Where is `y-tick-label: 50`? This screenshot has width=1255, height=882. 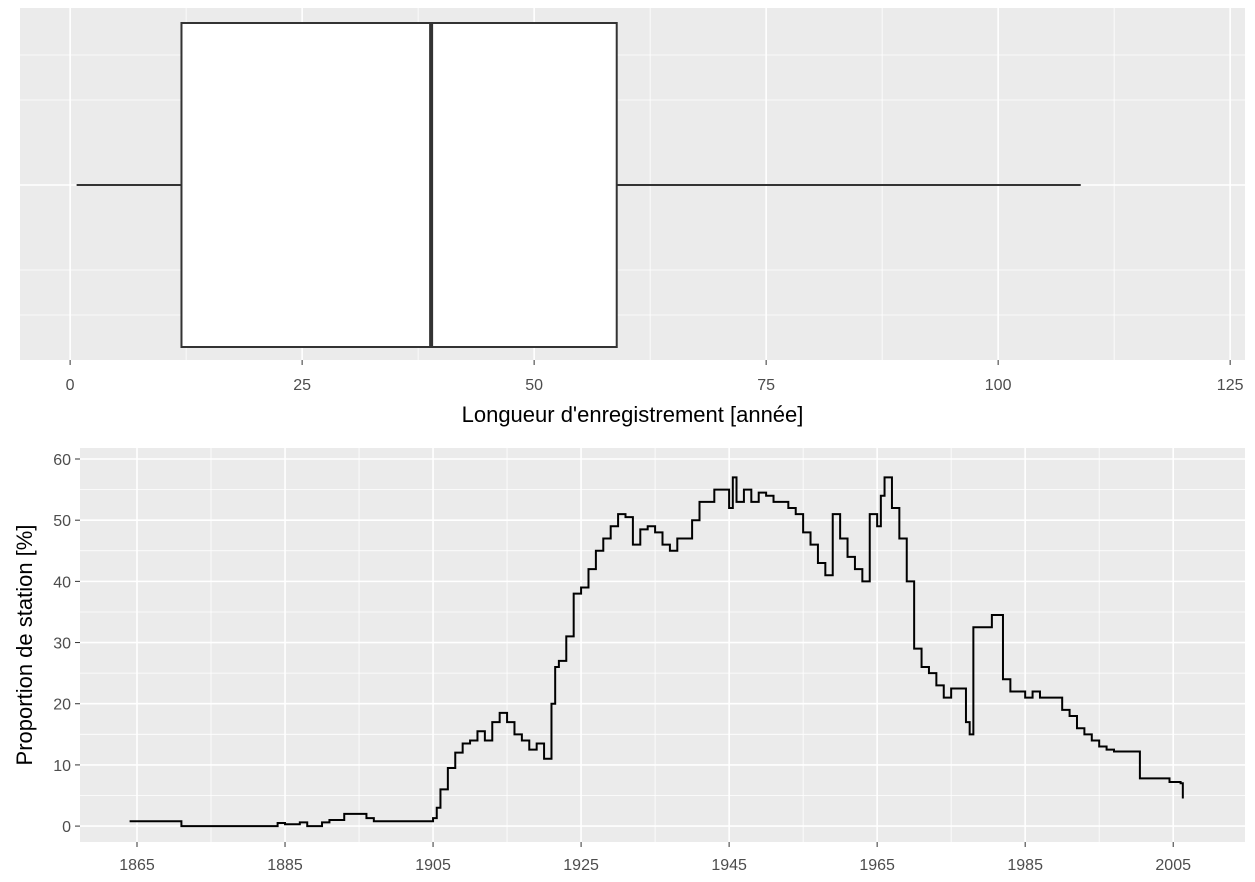 y-tick-label: 50 is located at coordinates (62, 521).